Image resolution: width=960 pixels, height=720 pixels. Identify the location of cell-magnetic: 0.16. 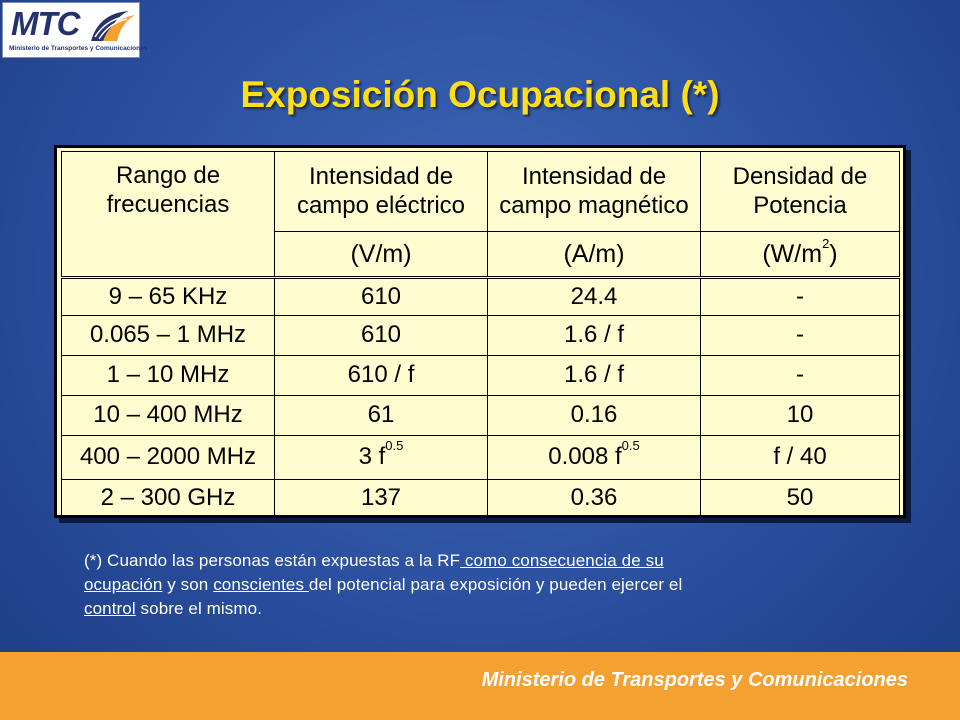
(594, 415).